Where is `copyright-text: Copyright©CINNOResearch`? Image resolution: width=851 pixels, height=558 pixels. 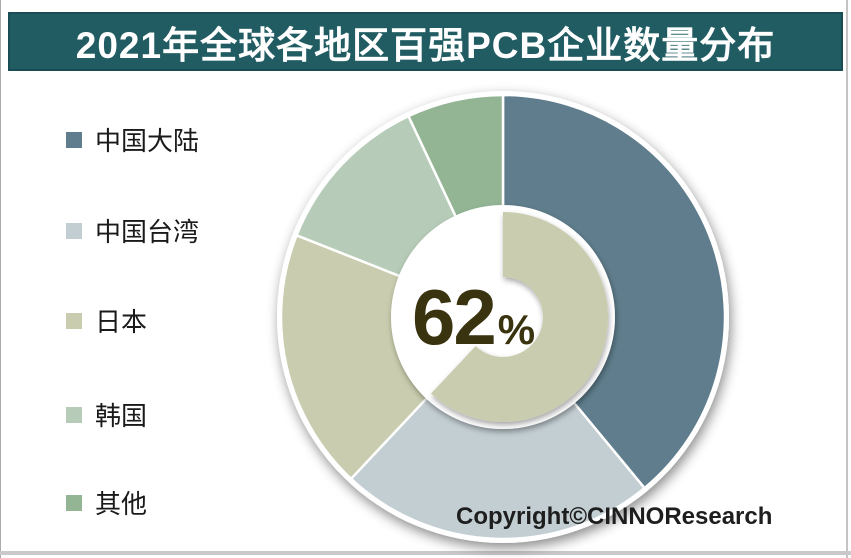
copyright-text: Copyright©CINNOResearch is located at coordinates (614, 516).